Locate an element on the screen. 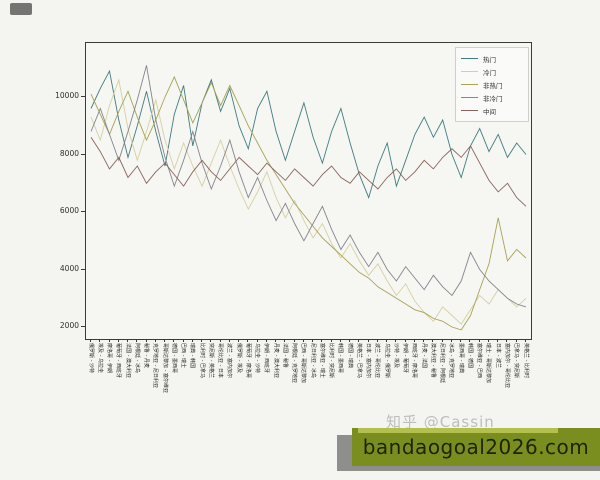 The image size is (600, 480). x-tick-label: 波兰 - 哥伦比亚 is located at coordinates (377, 360).